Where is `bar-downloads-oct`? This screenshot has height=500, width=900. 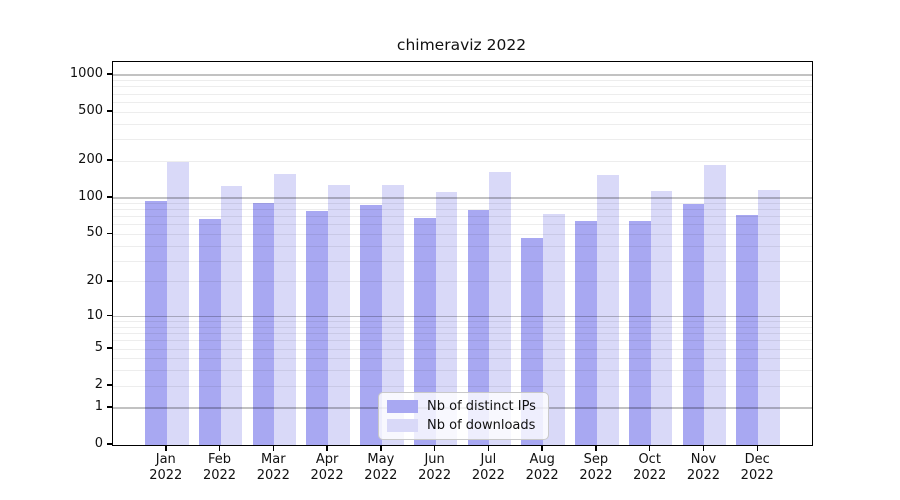 bar-downloads-oct is located at coordinates (661, 318).